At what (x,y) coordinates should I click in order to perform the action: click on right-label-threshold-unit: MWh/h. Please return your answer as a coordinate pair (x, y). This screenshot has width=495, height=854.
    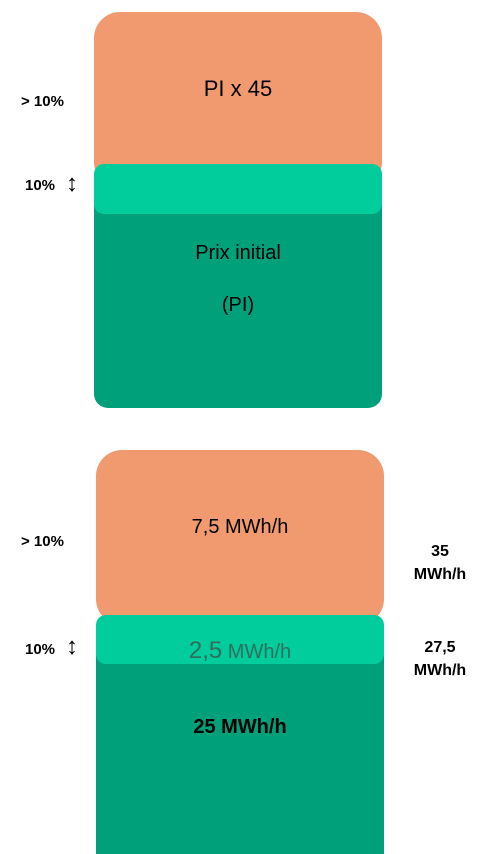
    Looking at the image, I should click on (440, 670).